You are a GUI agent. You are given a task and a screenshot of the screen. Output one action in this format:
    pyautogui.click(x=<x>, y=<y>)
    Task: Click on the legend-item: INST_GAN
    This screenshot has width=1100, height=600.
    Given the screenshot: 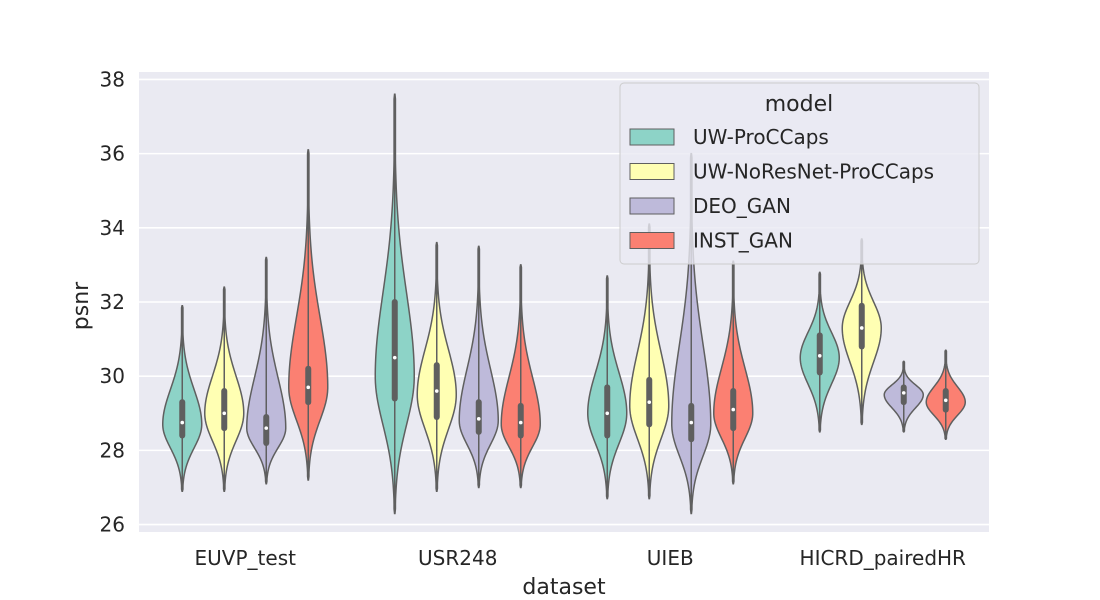 What is the action you would take?
    pyautogui.click(x=711, y=241)
    